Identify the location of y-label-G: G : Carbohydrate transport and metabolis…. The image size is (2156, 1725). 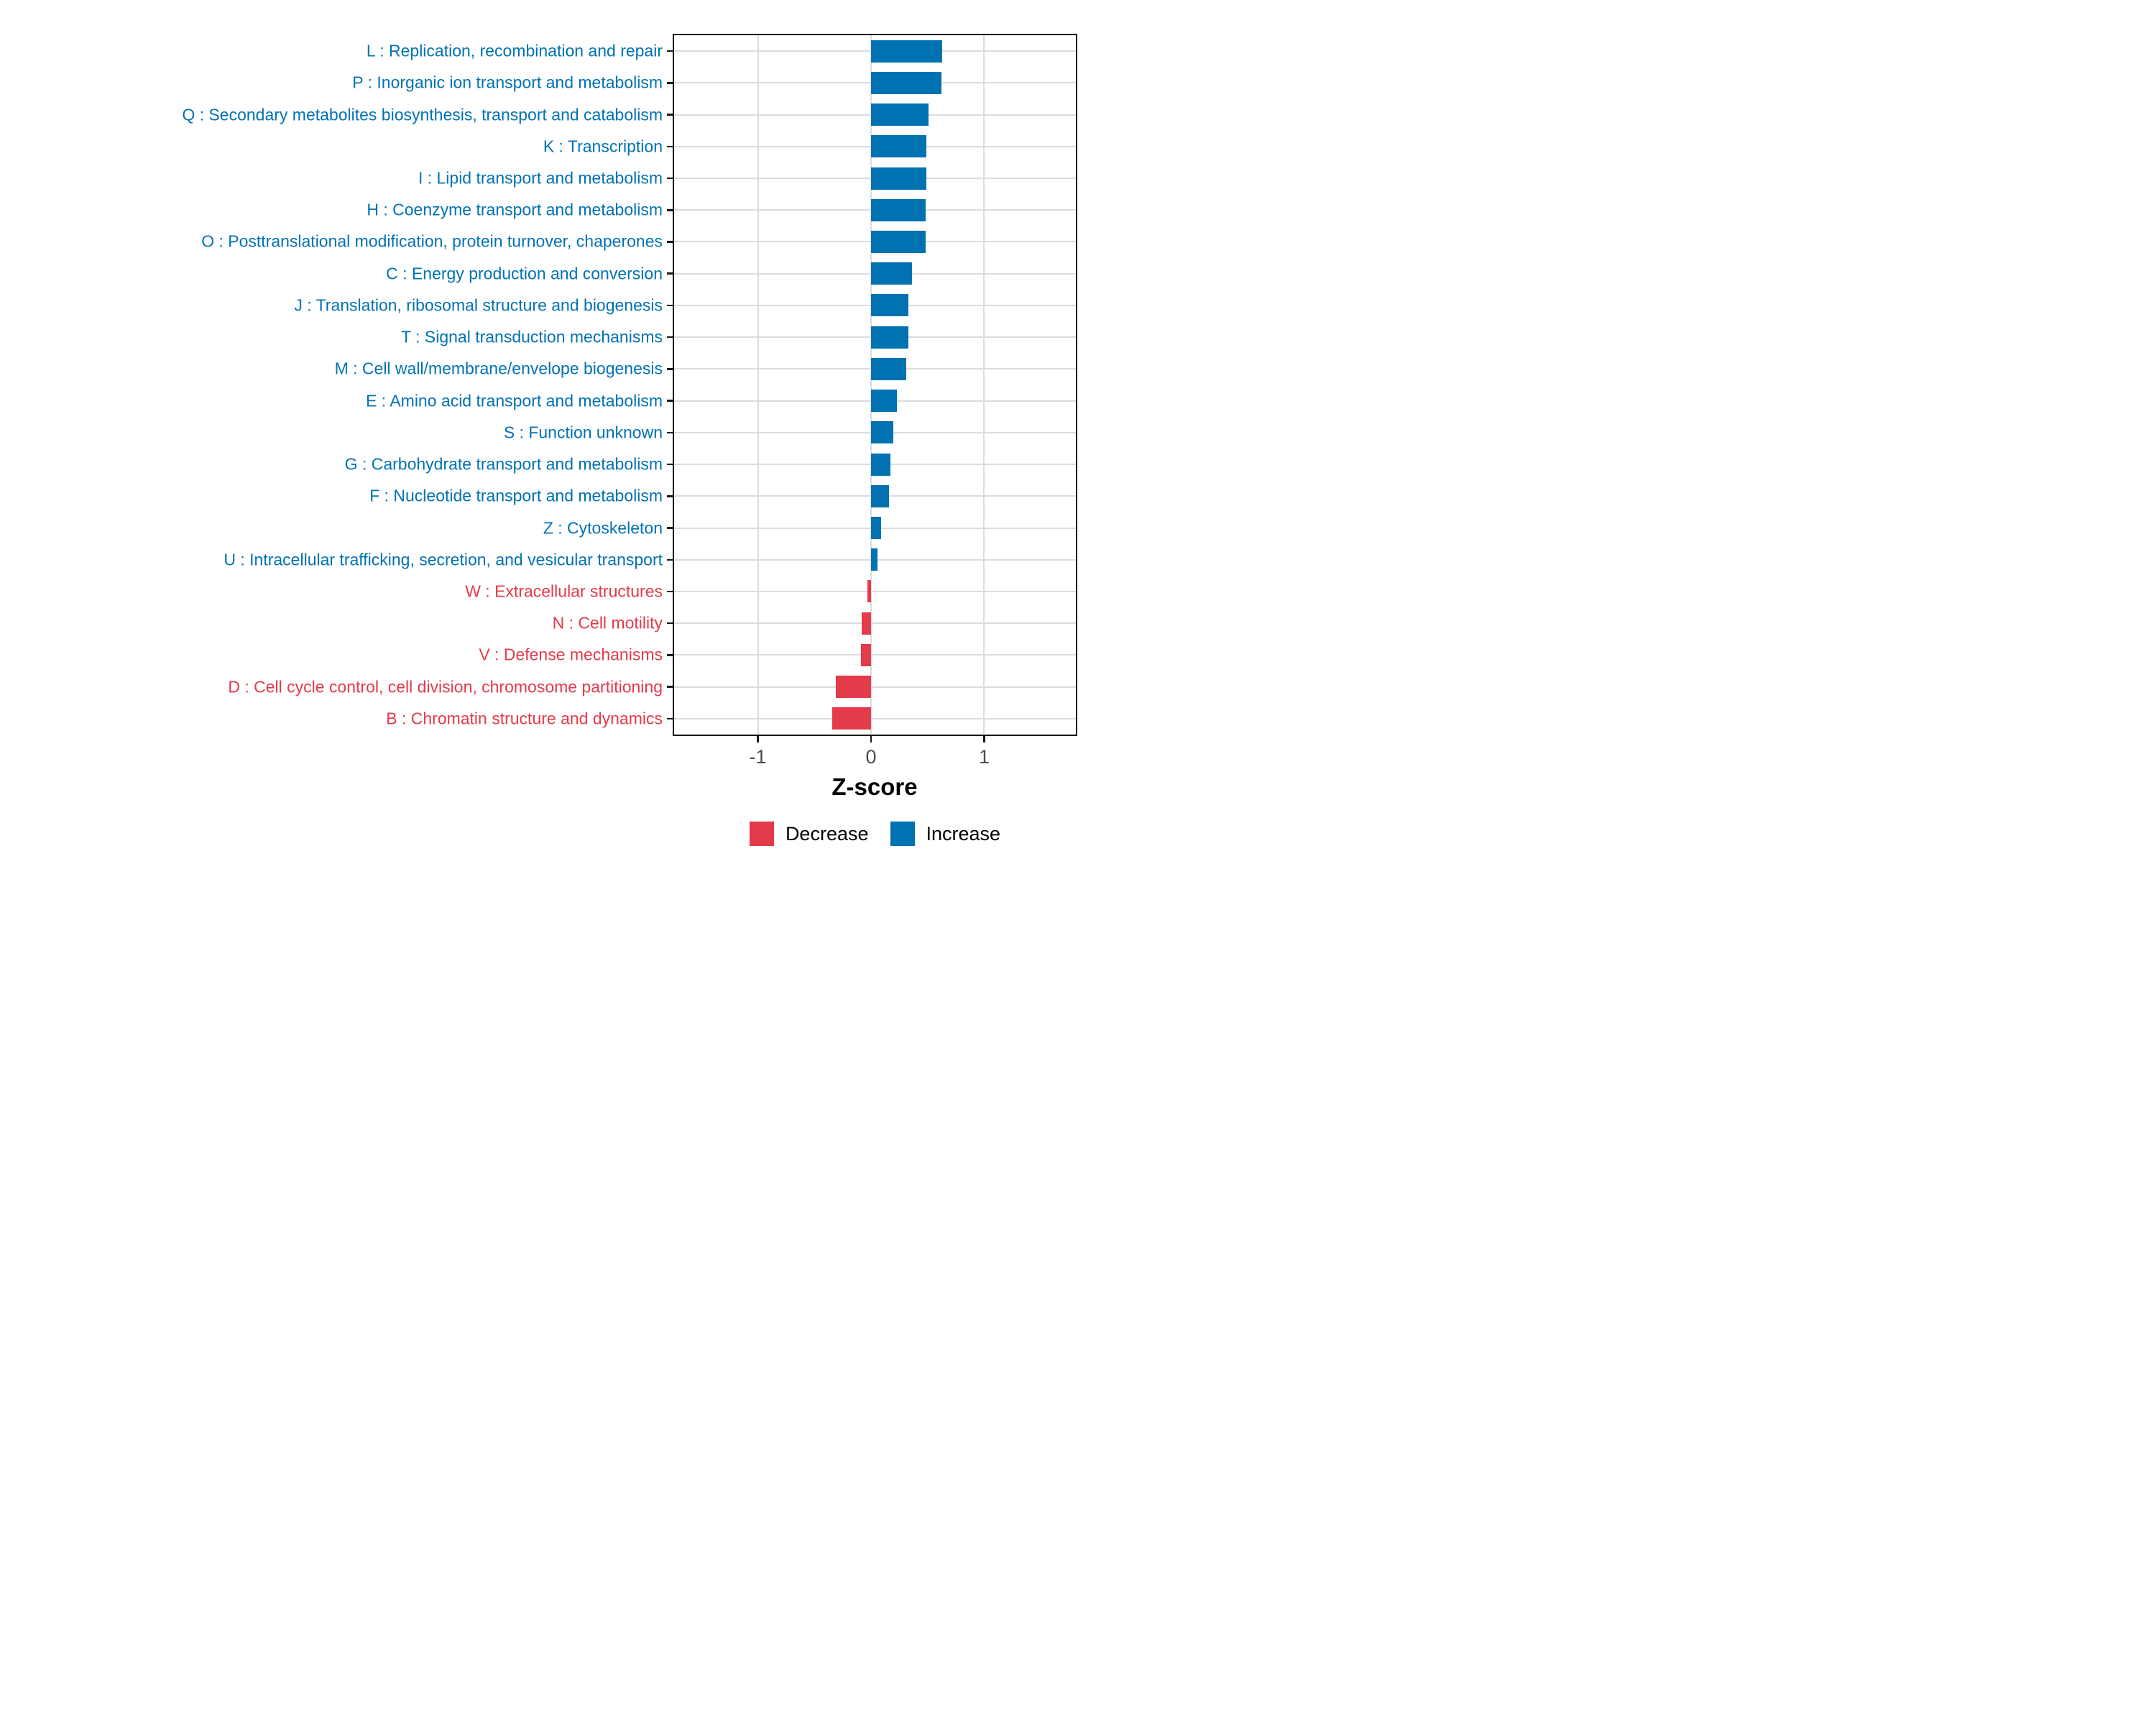
(504, 464).